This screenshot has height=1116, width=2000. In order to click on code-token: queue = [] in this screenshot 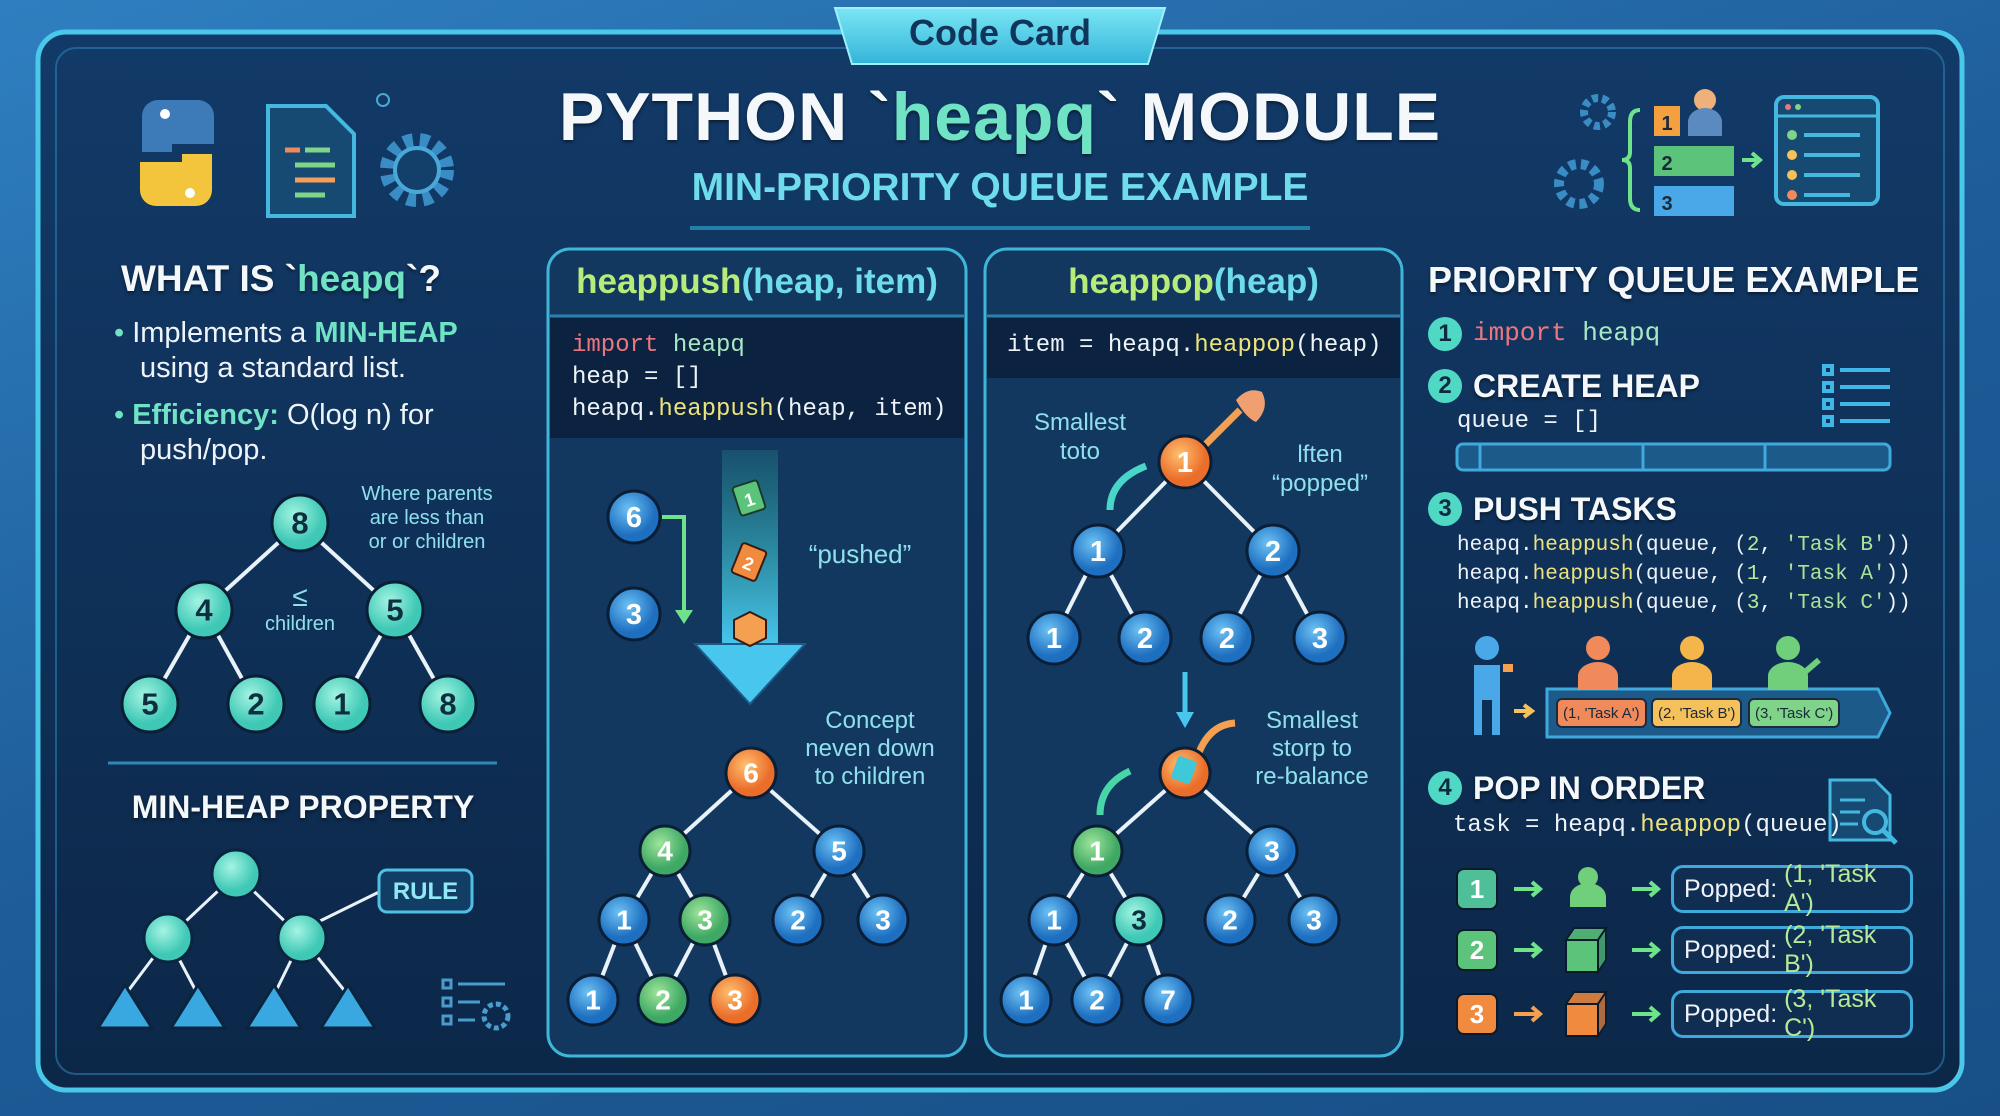, I will do `click(1529, 421)`.